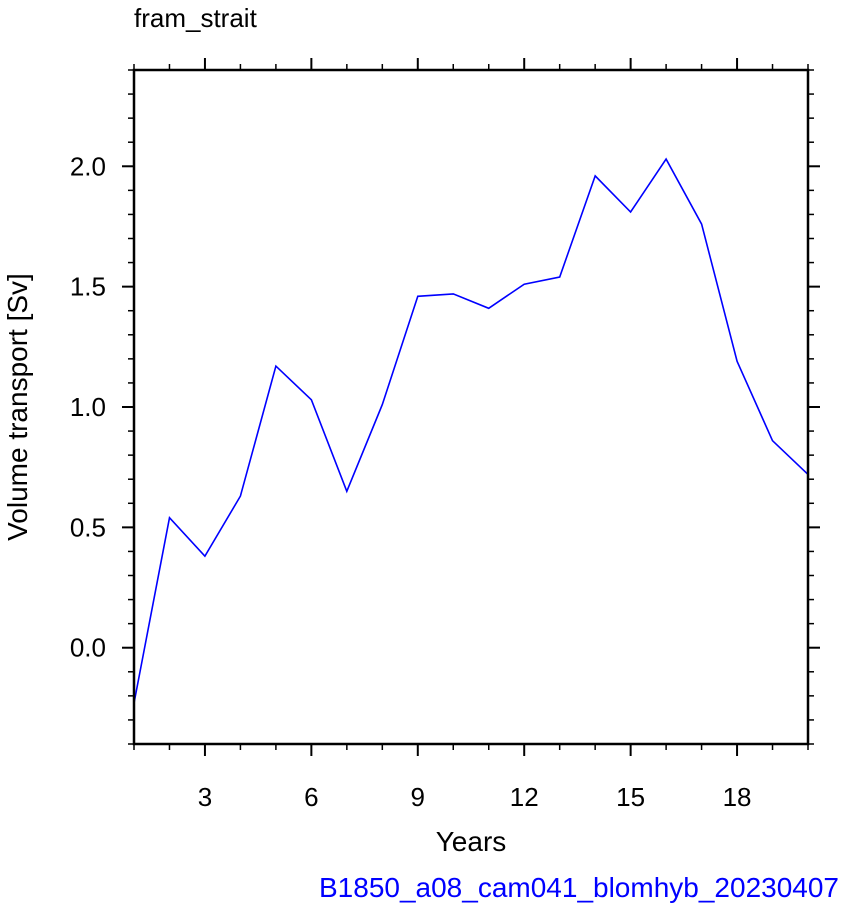  What do you see at coordinates (17, 407) in the screenshot?
I see `y-axis-label: Volume transport [Sv]` at bounding box center [17, 407].